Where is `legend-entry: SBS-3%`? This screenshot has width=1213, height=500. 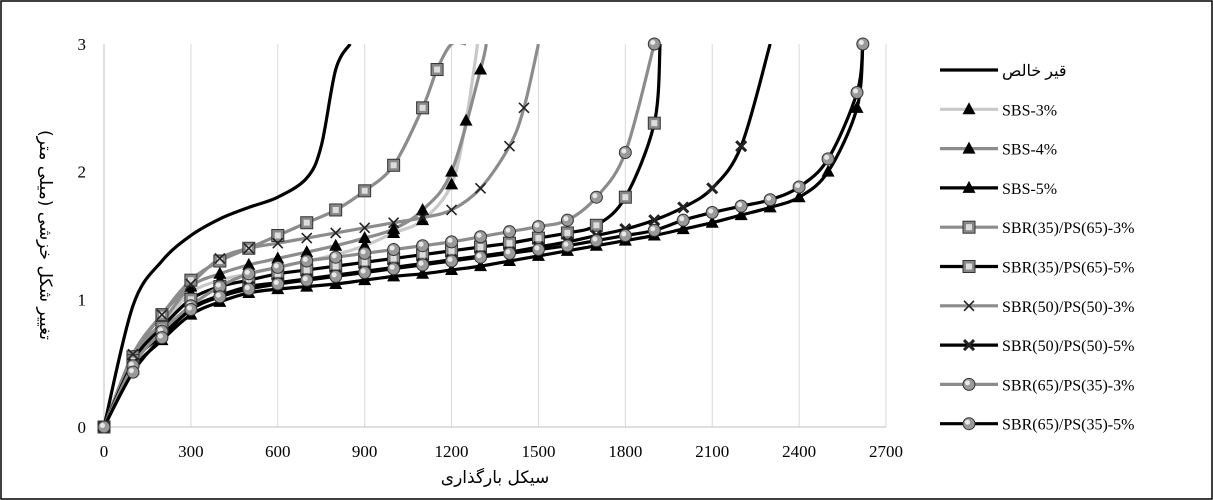 legend-entry: SBS-3% is located at coordinates (998, 110).